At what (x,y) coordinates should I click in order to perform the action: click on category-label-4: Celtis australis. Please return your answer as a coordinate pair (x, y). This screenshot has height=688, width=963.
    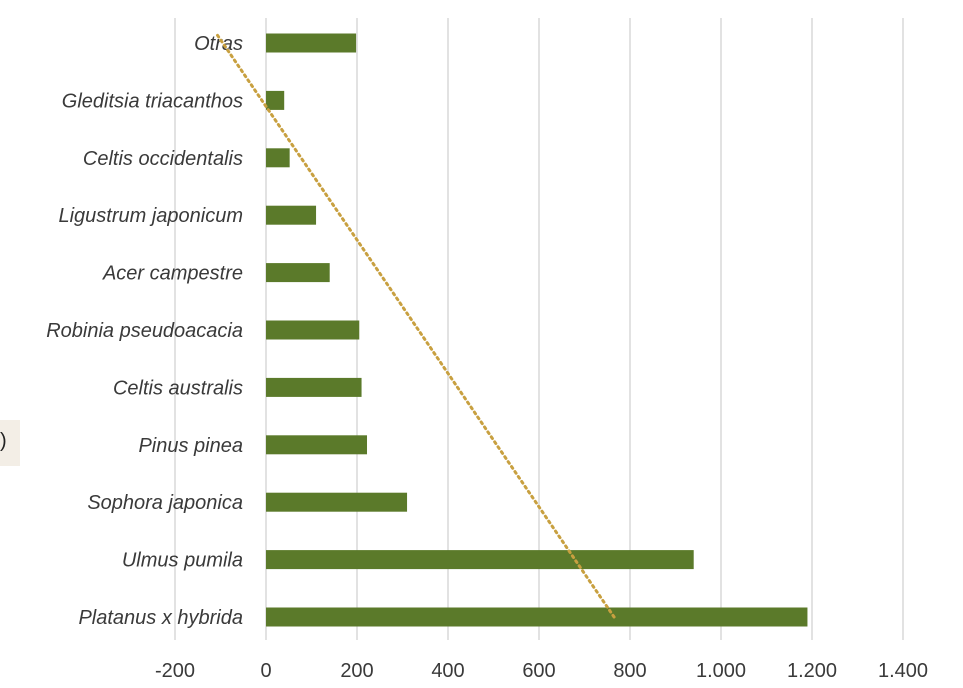
    Looking at the image, I should click on (178, 388).